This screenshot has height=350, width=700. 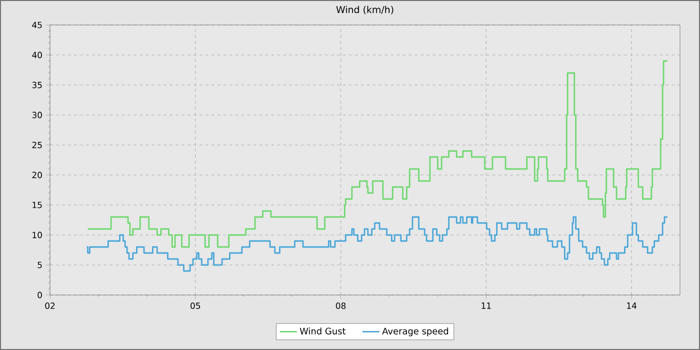 What do you see at coordinates (37, 145) in the screenshot?
I see `y-tick-label: 25` at bounding box center [37, 145].